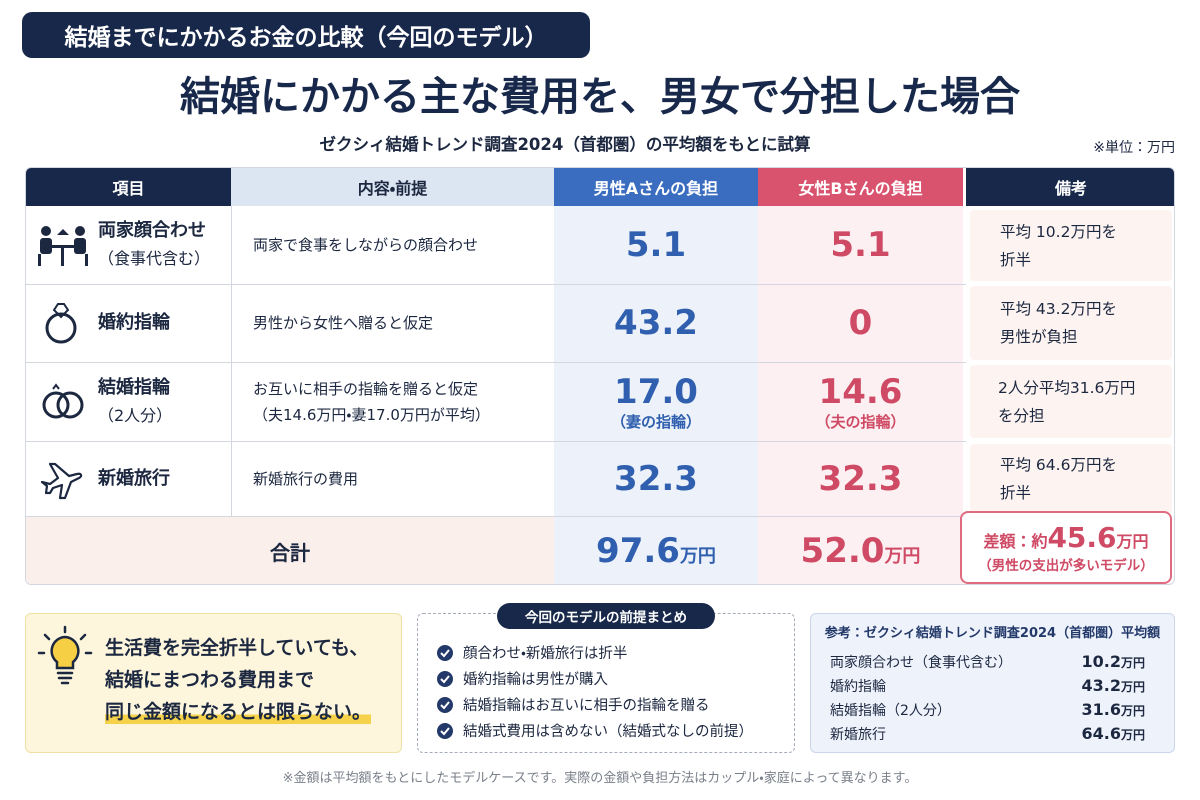 The image size is (1200, 800). What do you see at coordinates (858, 735) in the screenshot?
I see `reference-label: 新婚旅行` at bounding box center [858, 735].